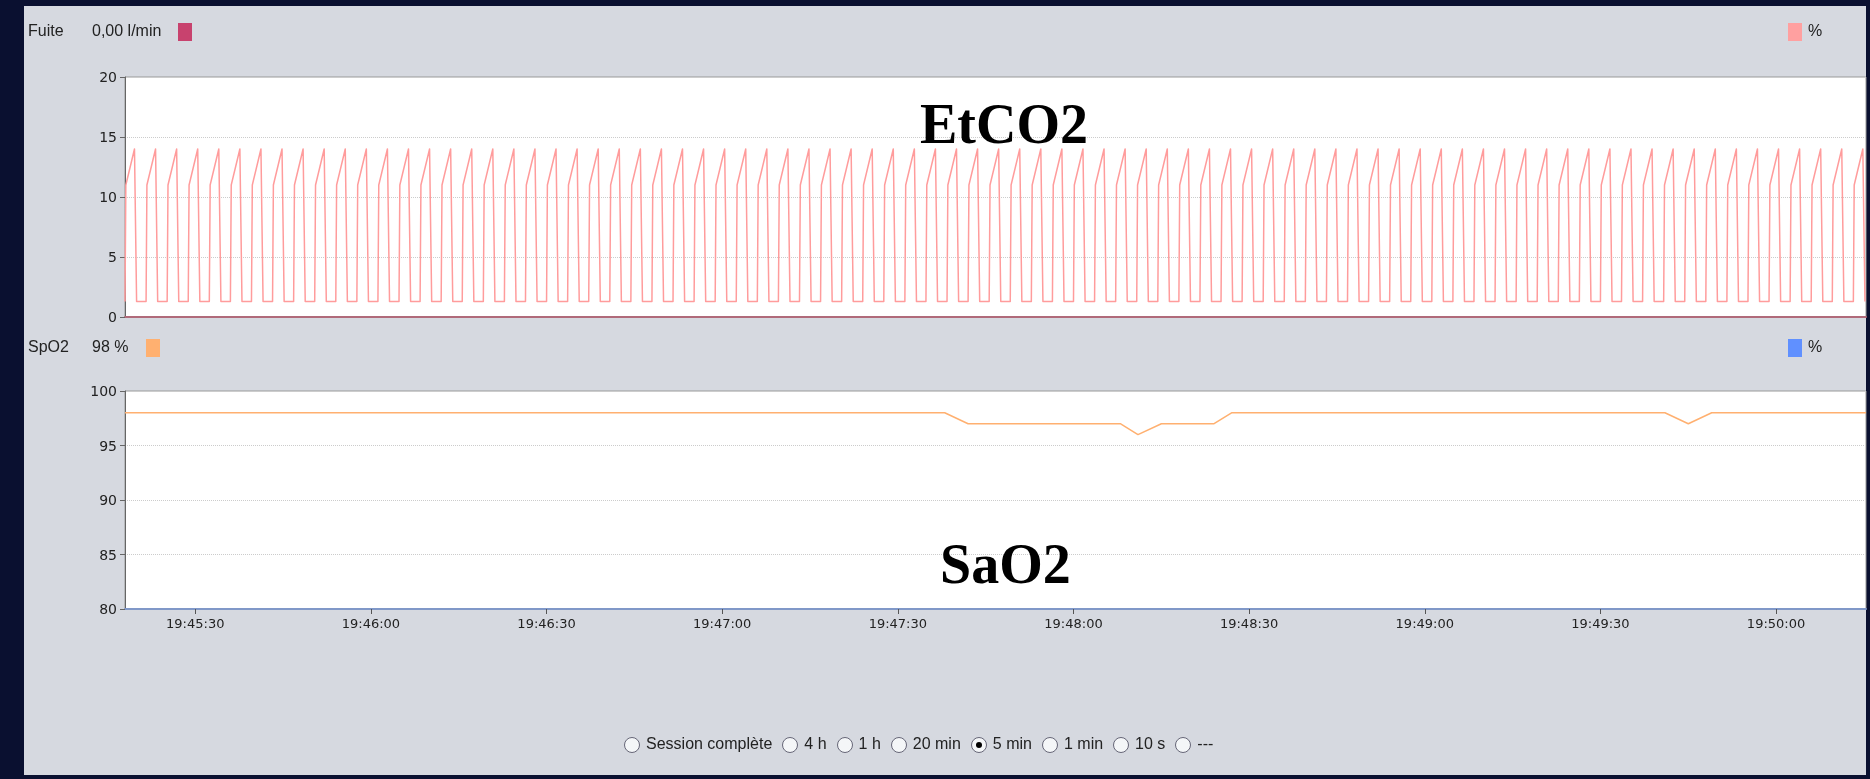 This screenshot has width=1870, height=779. What do you see at coordinates (1083, 744) in the screenshot?
I see `text: 1 min` at bounding box center [1083, 744].